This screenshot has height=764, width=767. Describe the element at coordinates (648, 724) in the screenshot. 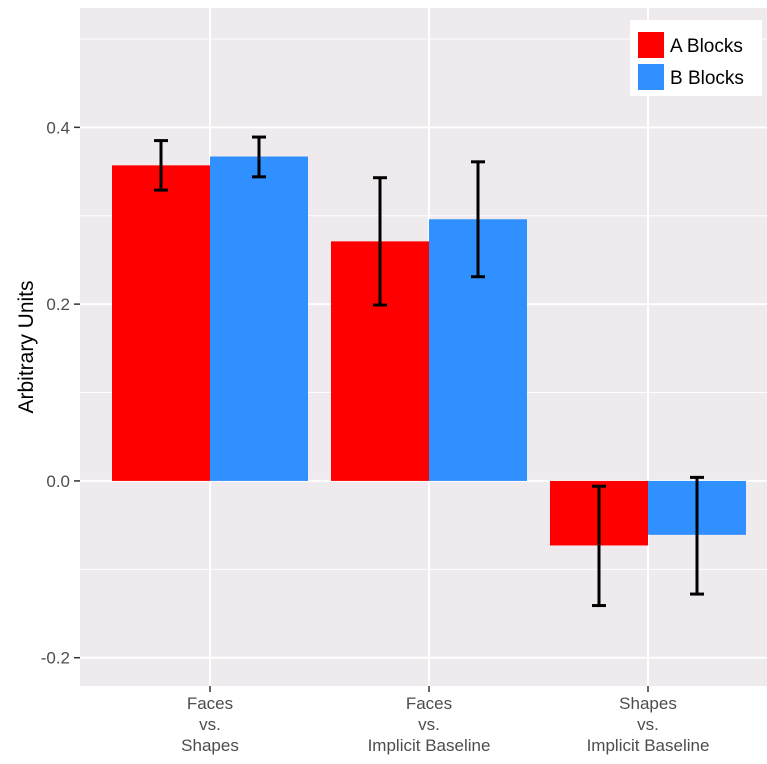

I see `x-tick-label-shapes-vs-implicit-baseline-line-2: vs.` at that location.